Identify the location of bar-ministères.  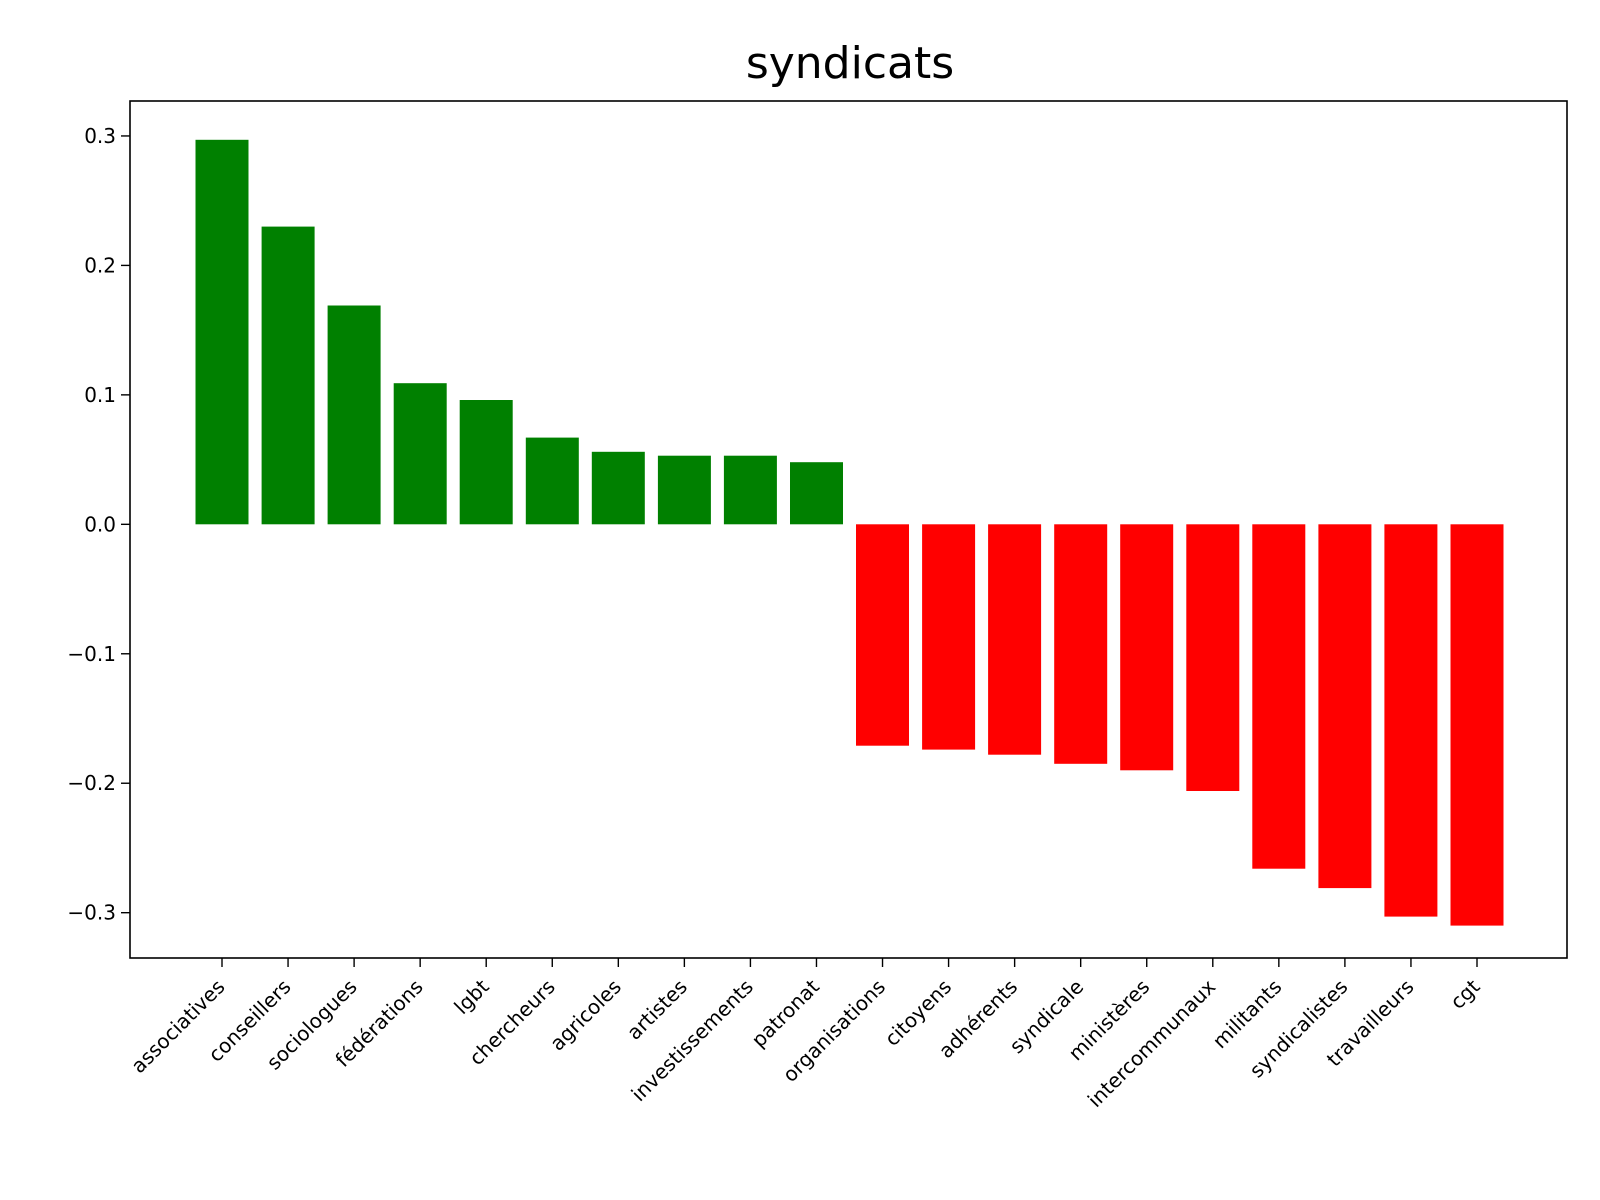
(1147, 647).